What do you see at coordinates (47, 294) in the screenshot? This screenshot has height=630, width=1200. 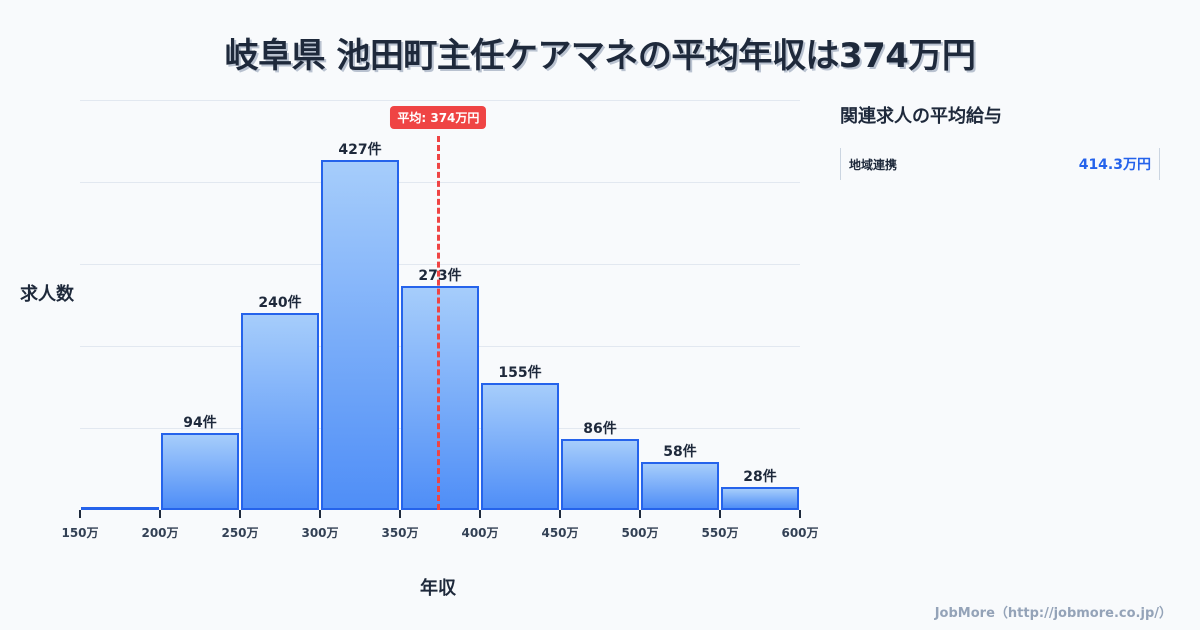 I see `y-axis-label: 求人数` at bounding box center [47, 294].